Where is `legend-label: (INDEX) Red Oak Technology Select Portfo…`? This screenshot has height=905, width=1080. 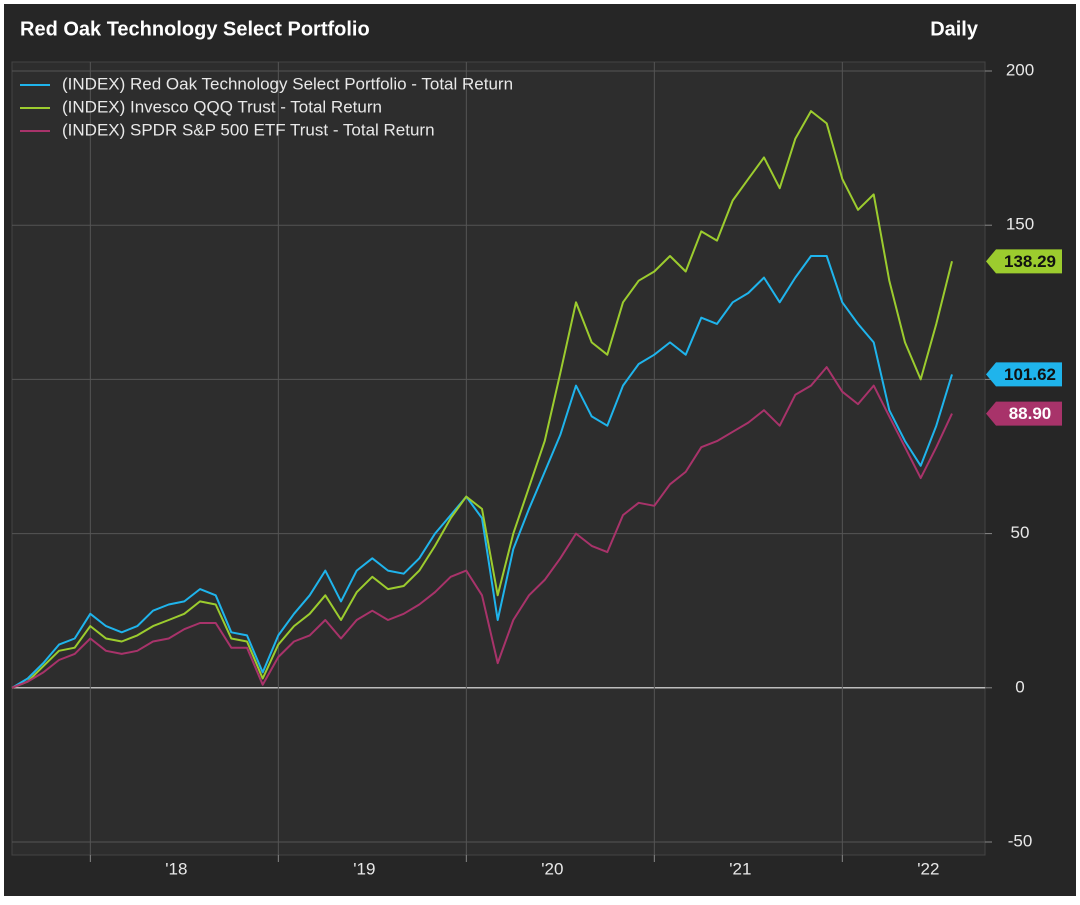
legend-label: (INDEX) Red Oak Technology Select Portfo… is located at coordinates (287, 83).